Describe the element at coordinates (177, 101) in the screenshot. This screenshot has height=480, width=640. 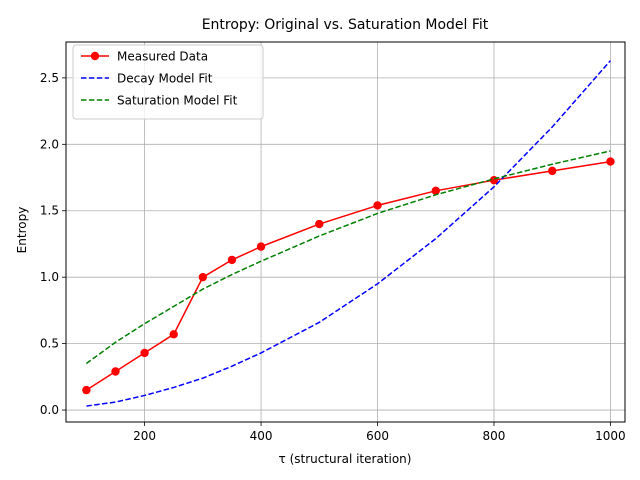
I see `legend-label-saturation-model-fit: Saturation Model Fit` at that location.